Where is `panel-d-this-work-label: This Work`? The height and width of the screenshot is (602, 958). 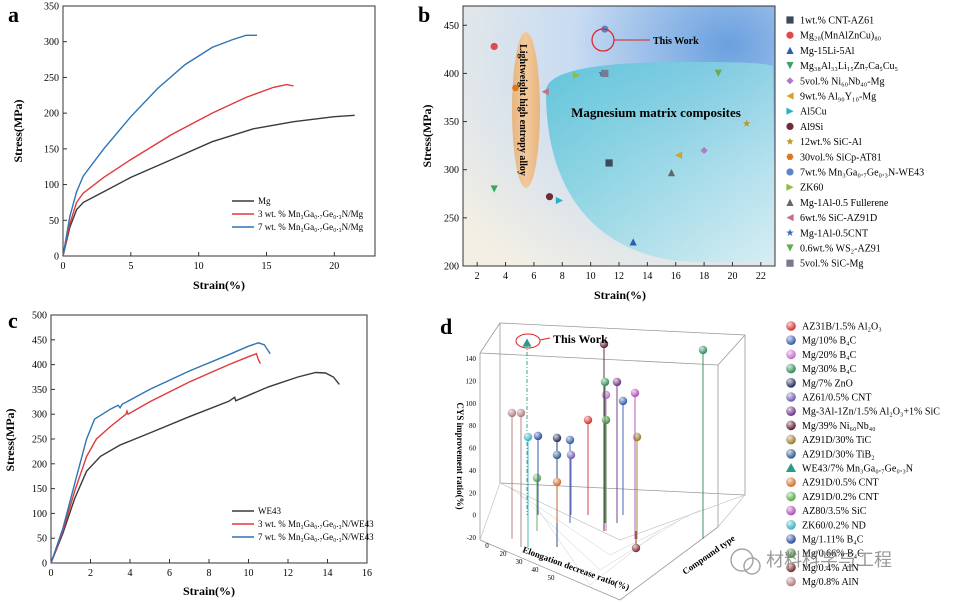 panel-d-this-work-label: This Work is located at coordinates (580, 339).